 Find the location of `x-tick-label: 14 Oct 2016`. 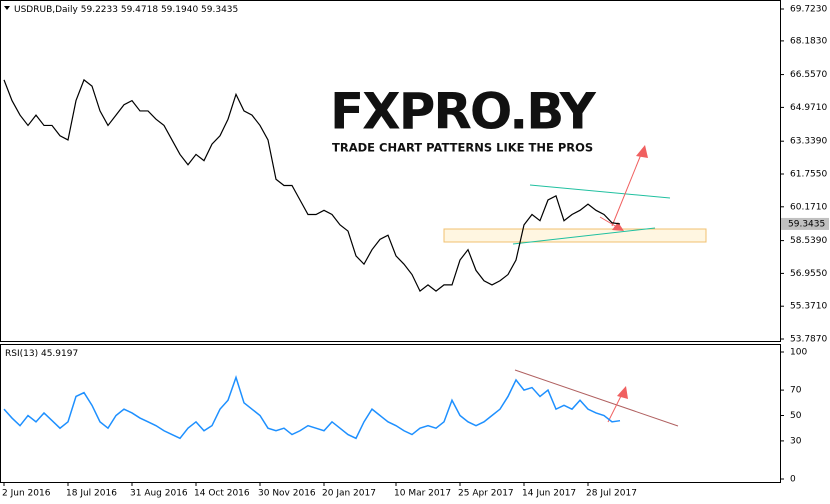

x-tick-label: 14 Oct 2016 is located at coordinates (222, 494).